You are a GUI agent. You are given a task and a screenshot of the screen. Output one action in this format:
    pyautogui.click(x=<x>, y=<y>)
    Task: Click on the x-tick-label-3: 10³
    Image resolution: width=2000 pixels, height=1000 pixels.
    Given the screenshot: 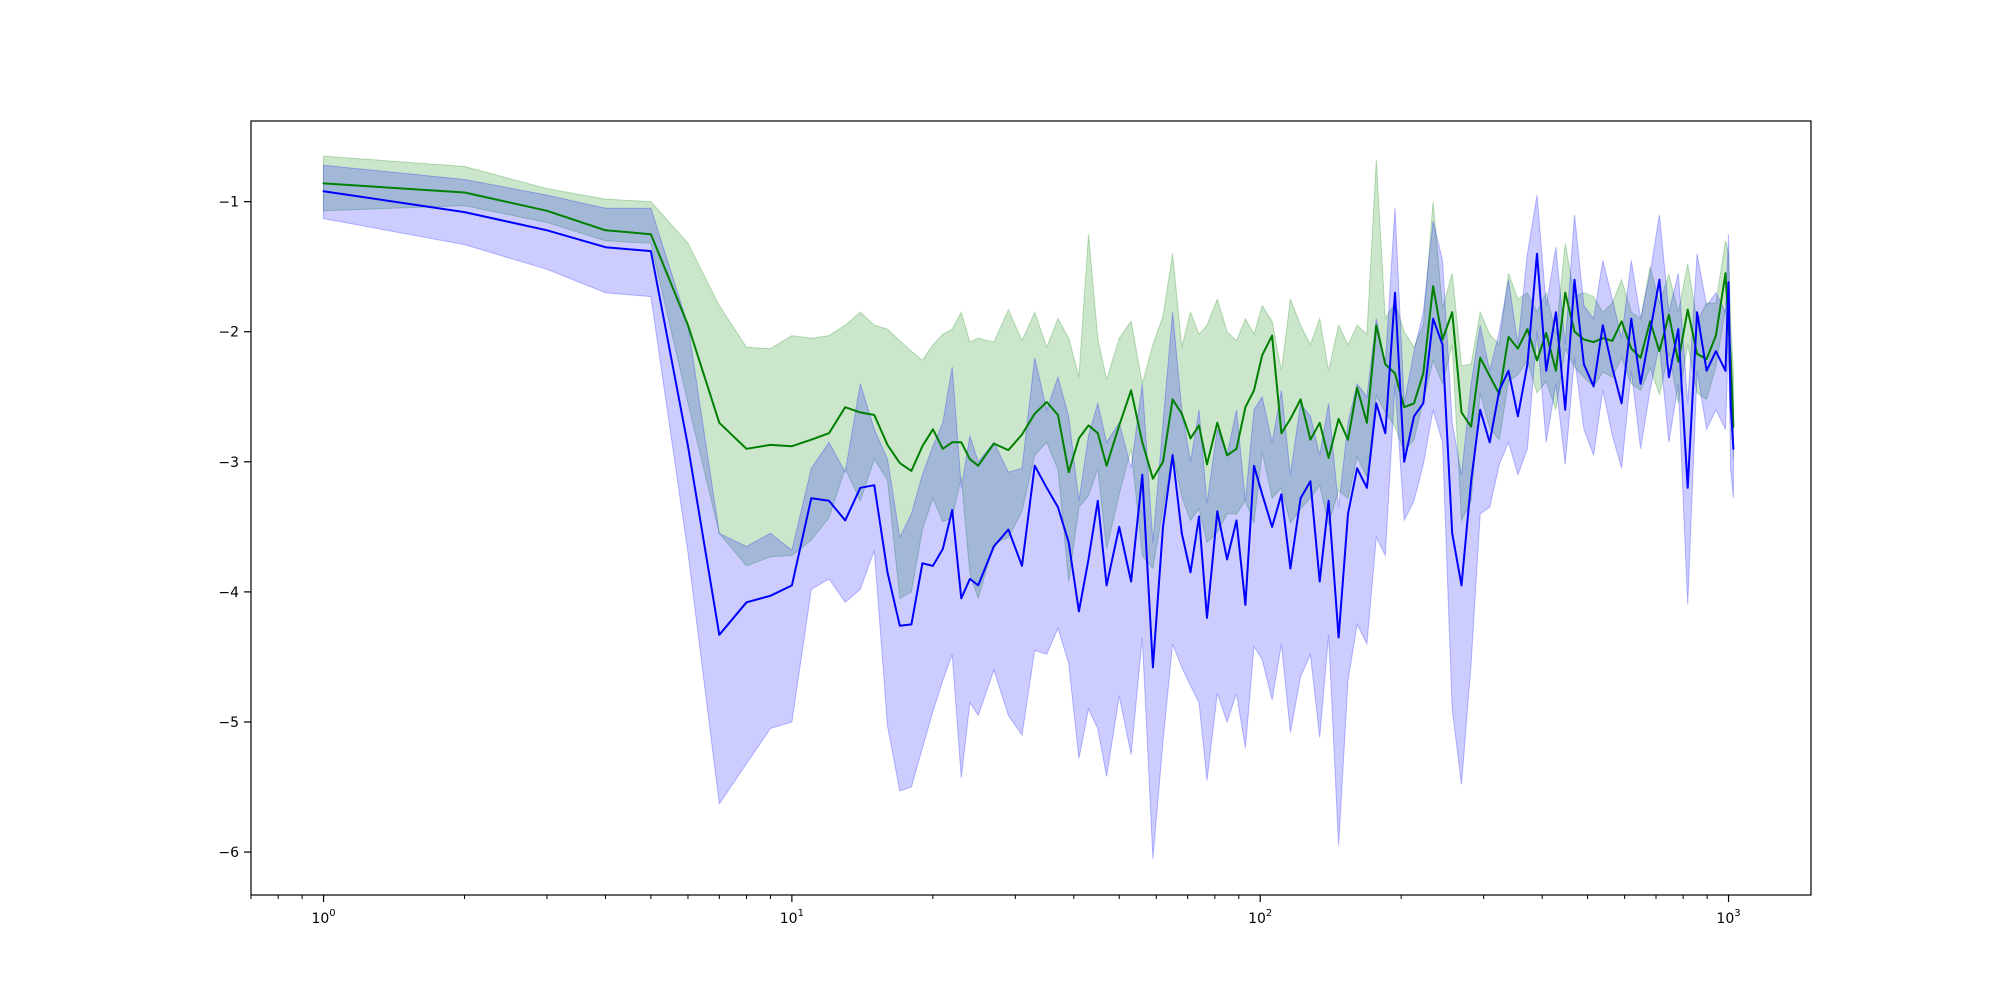 What is the action you would take?
    pyautogui.click(x=1728, y=917)
    